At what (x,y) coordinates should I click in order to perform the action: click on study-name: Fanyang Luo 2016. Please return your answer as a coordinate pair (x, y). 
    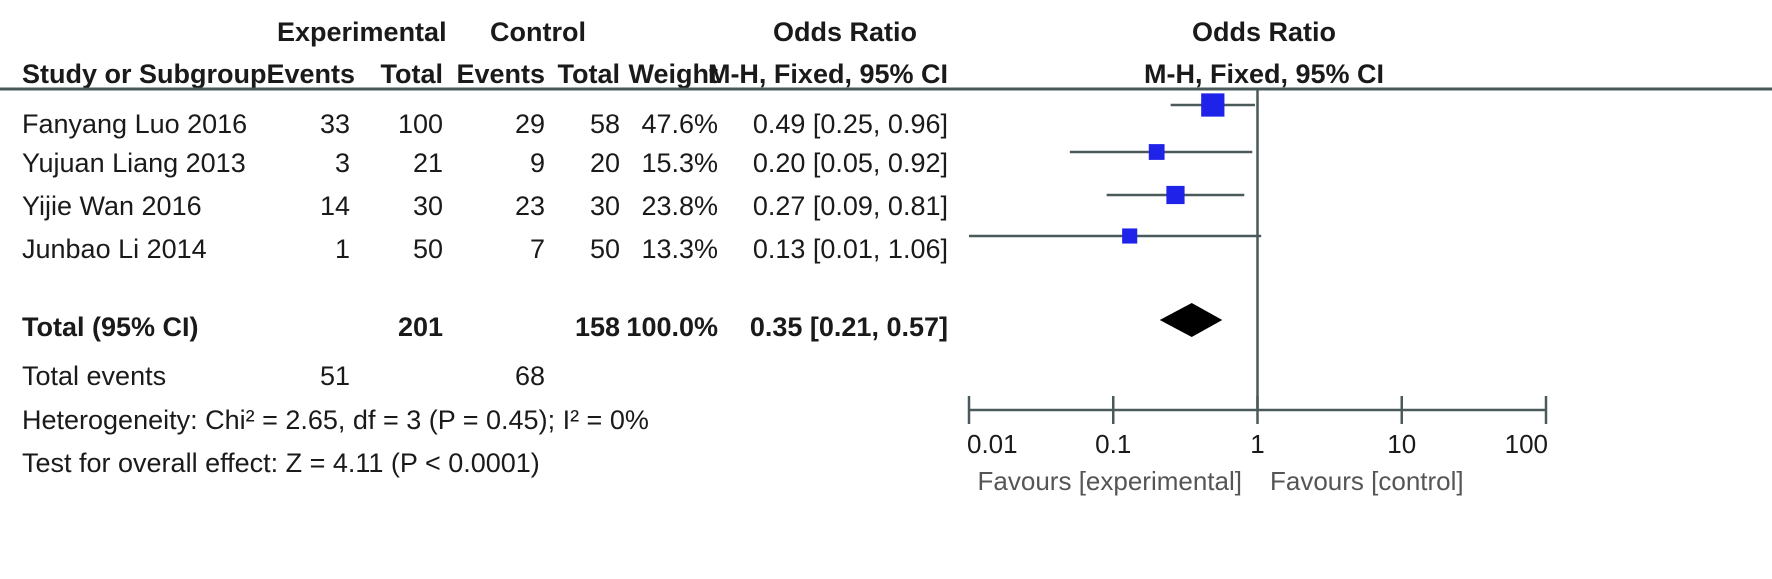
    Looking at the image, I should click on (134, 124).